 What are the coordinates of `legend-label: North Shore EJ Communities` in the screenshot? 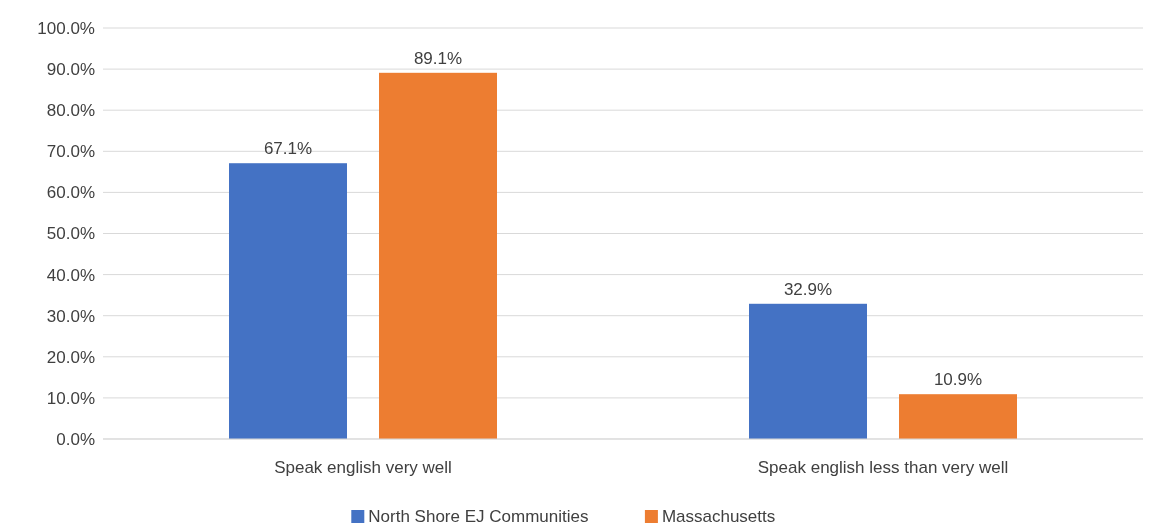 It's located at (478, 516).